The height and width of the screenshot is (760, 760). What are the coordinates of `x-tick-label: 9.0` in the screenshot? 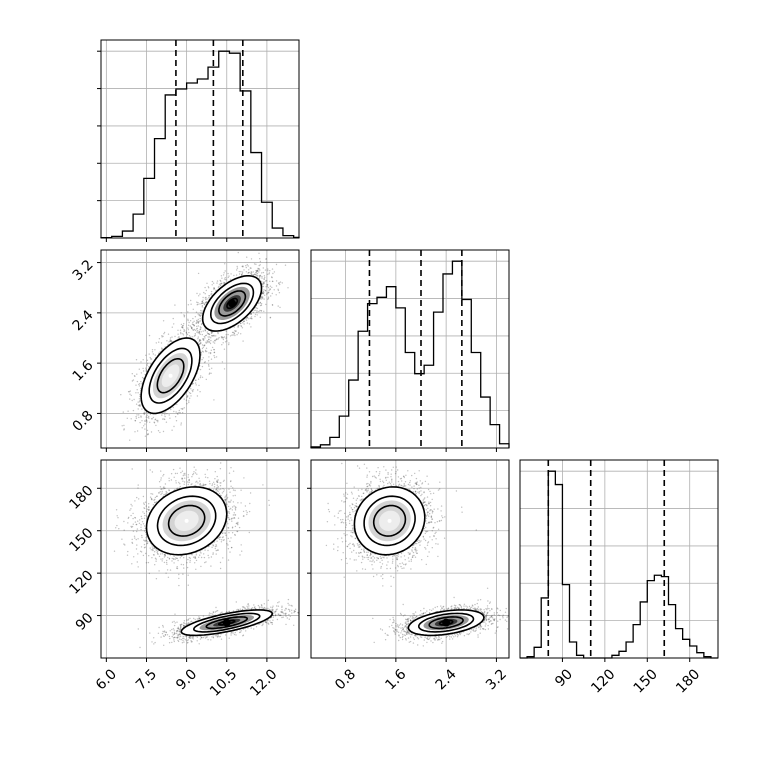 It's located at (186, 679).